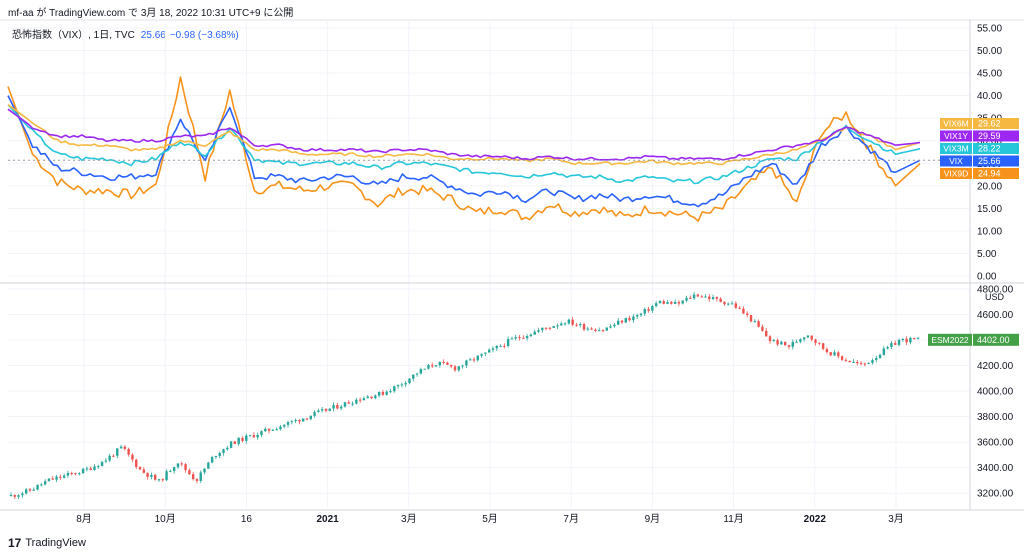  I want to click on series-value-tag-vix9d, so click(996, 173).